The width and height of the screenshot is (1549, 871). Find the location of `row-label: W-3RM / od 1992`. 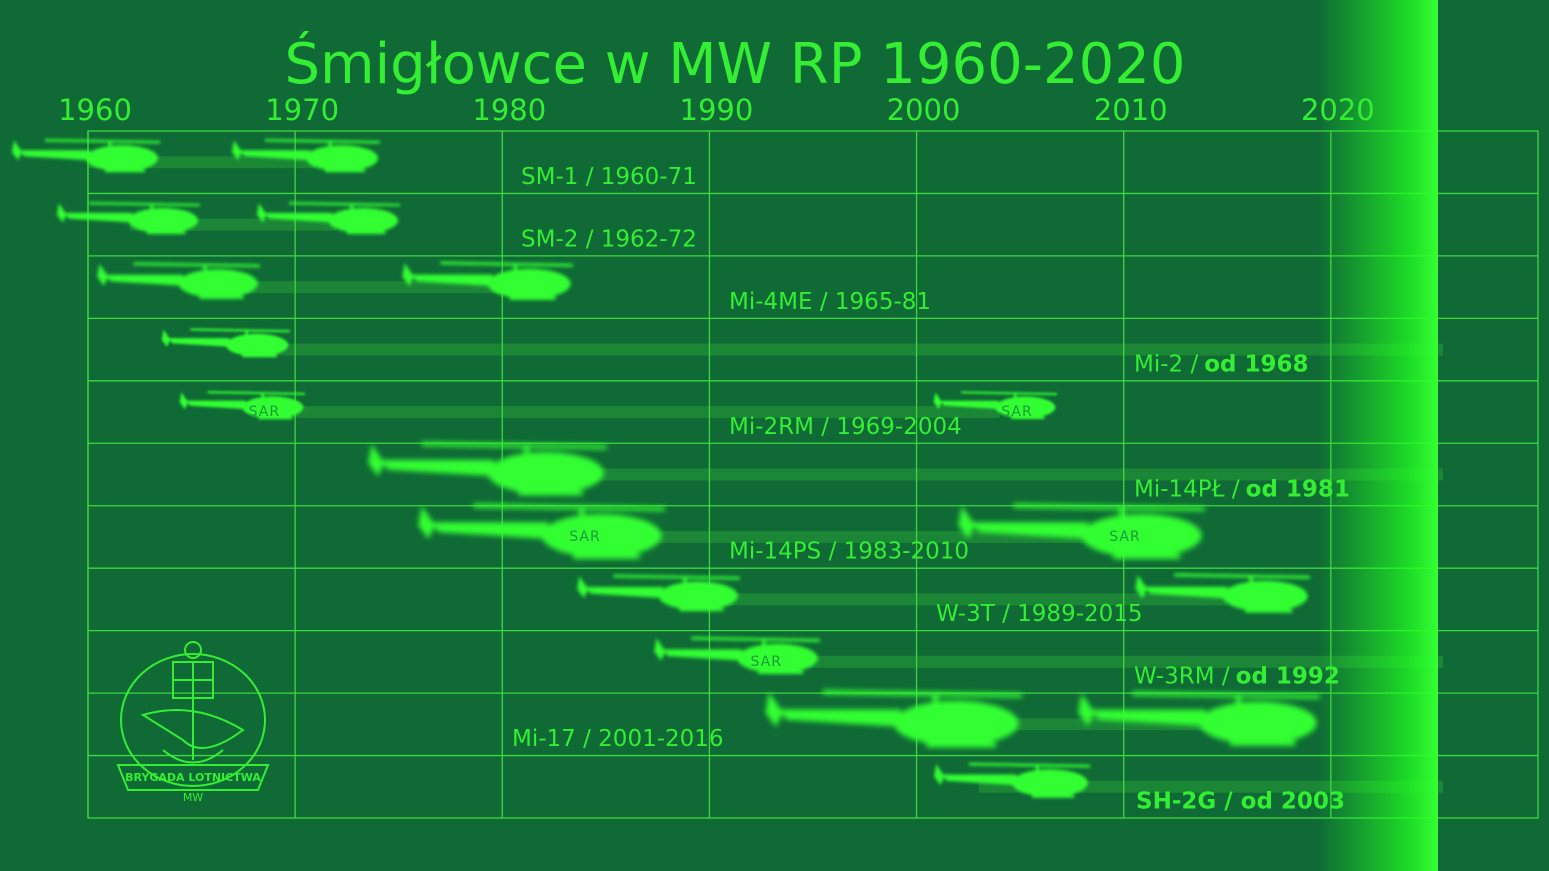

row-label: W-3RM / od 1992 is located at coordinates (1237, 676).